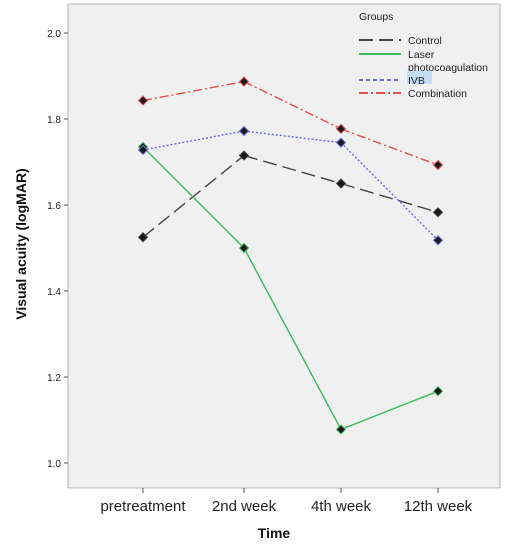 This screenshot has height=545, width=508. I want to click on y-axis-title: Visual acuity (logMAR), so click(21, 243).